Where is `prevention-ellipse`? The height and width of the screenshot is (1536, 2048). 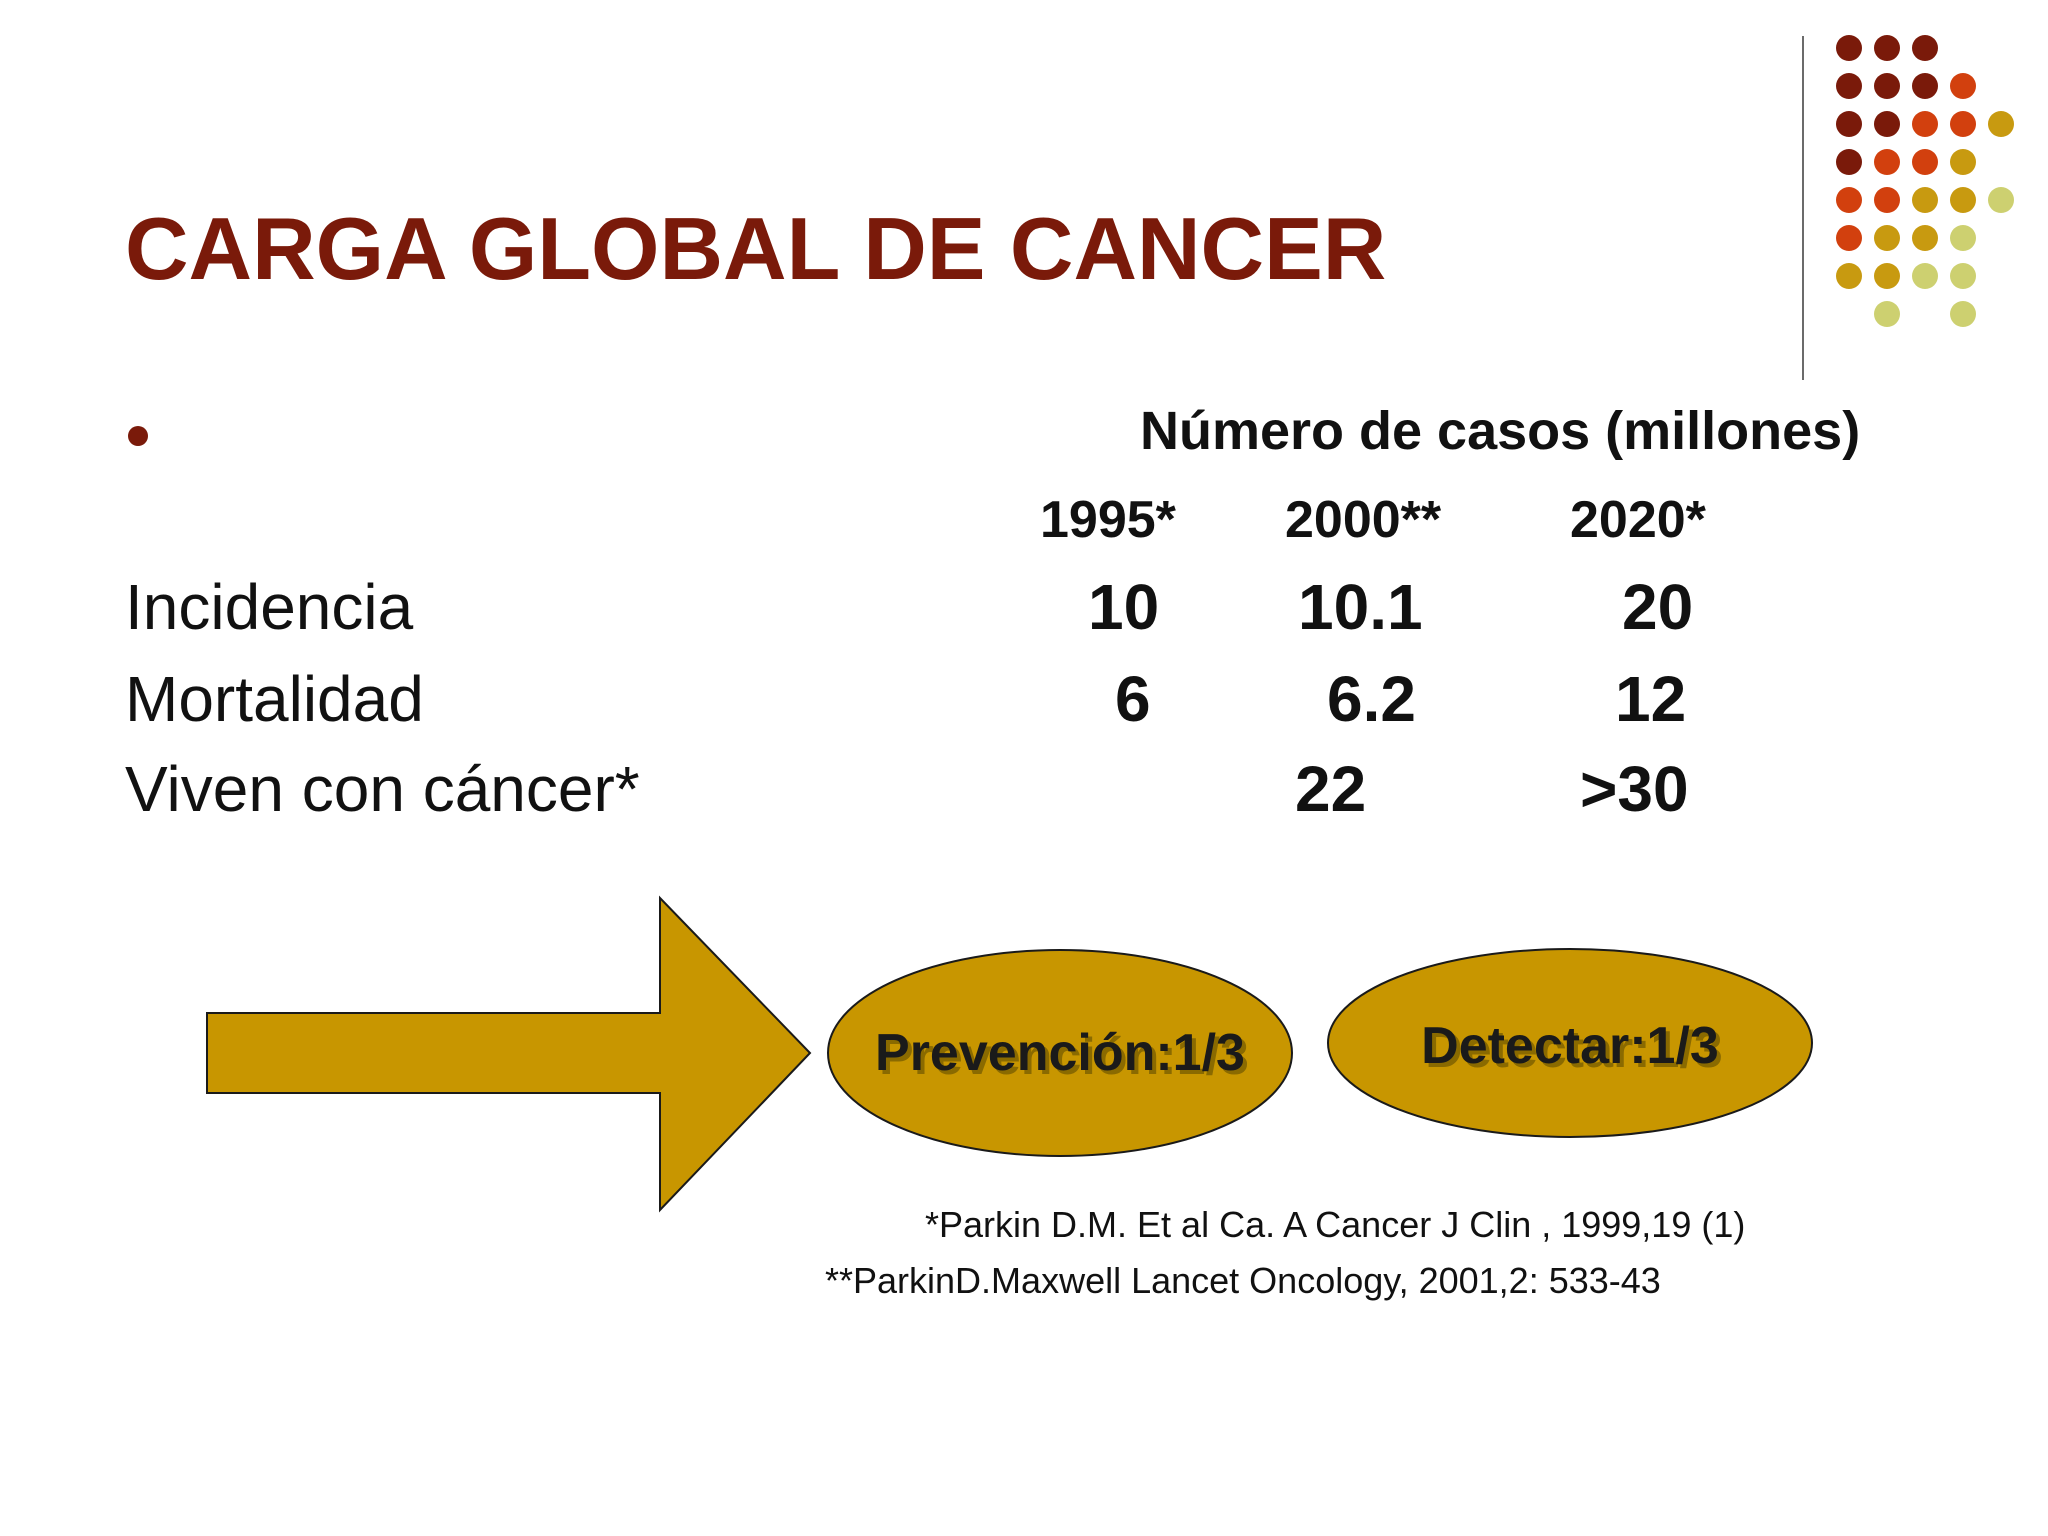 prevention-ellipse is located at coordinates (1060, 1053).